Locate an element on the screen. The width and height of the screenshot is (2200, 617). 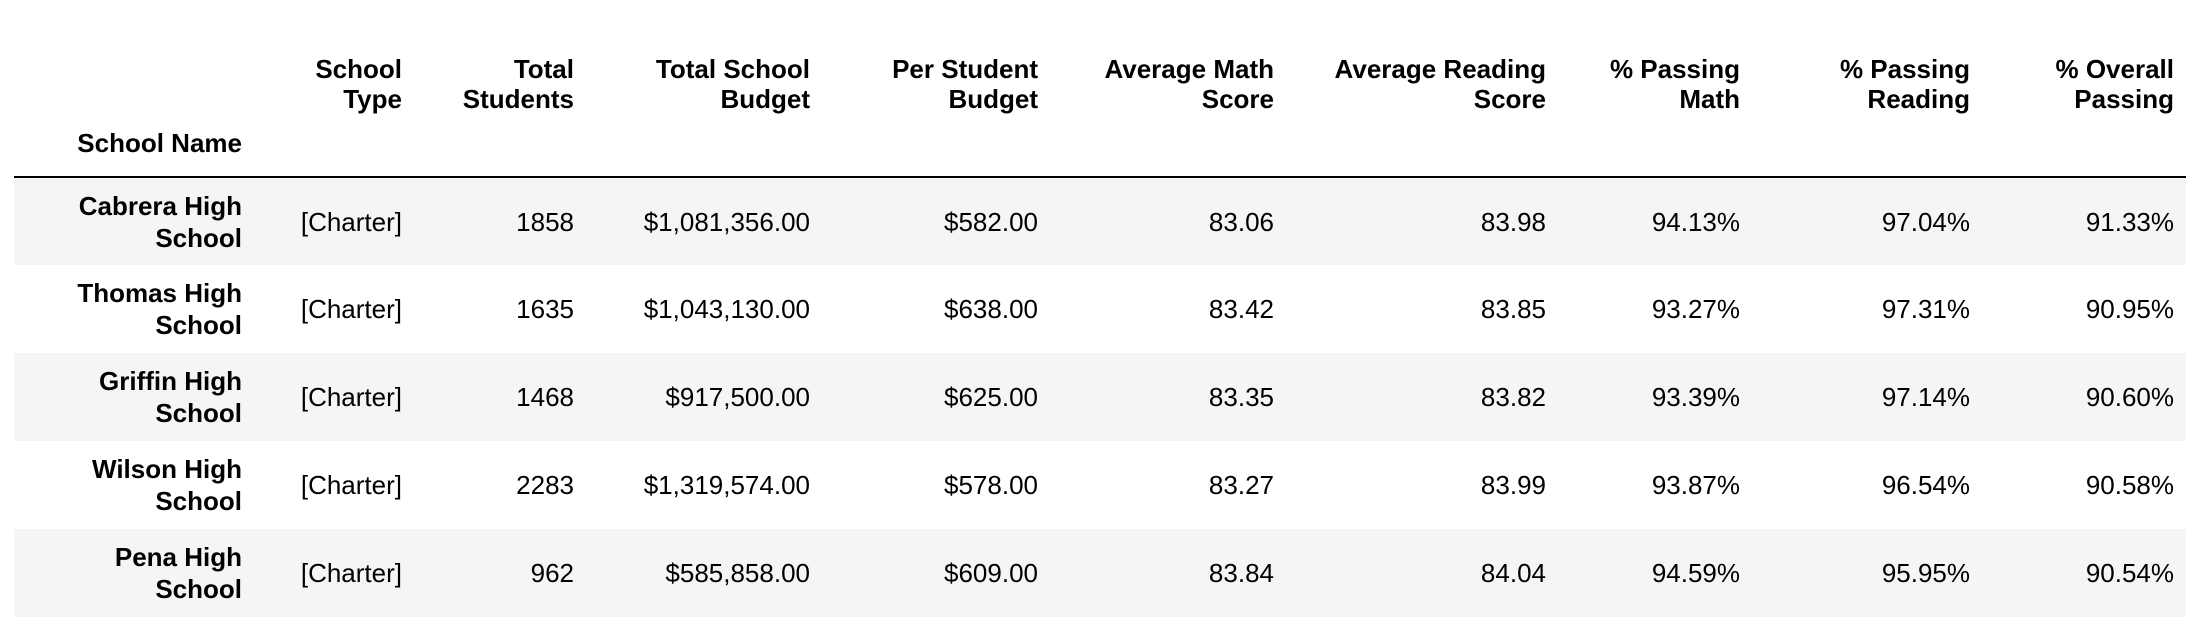
cell-overall-passing: 91.33% is located at coordinates (2129, 221).